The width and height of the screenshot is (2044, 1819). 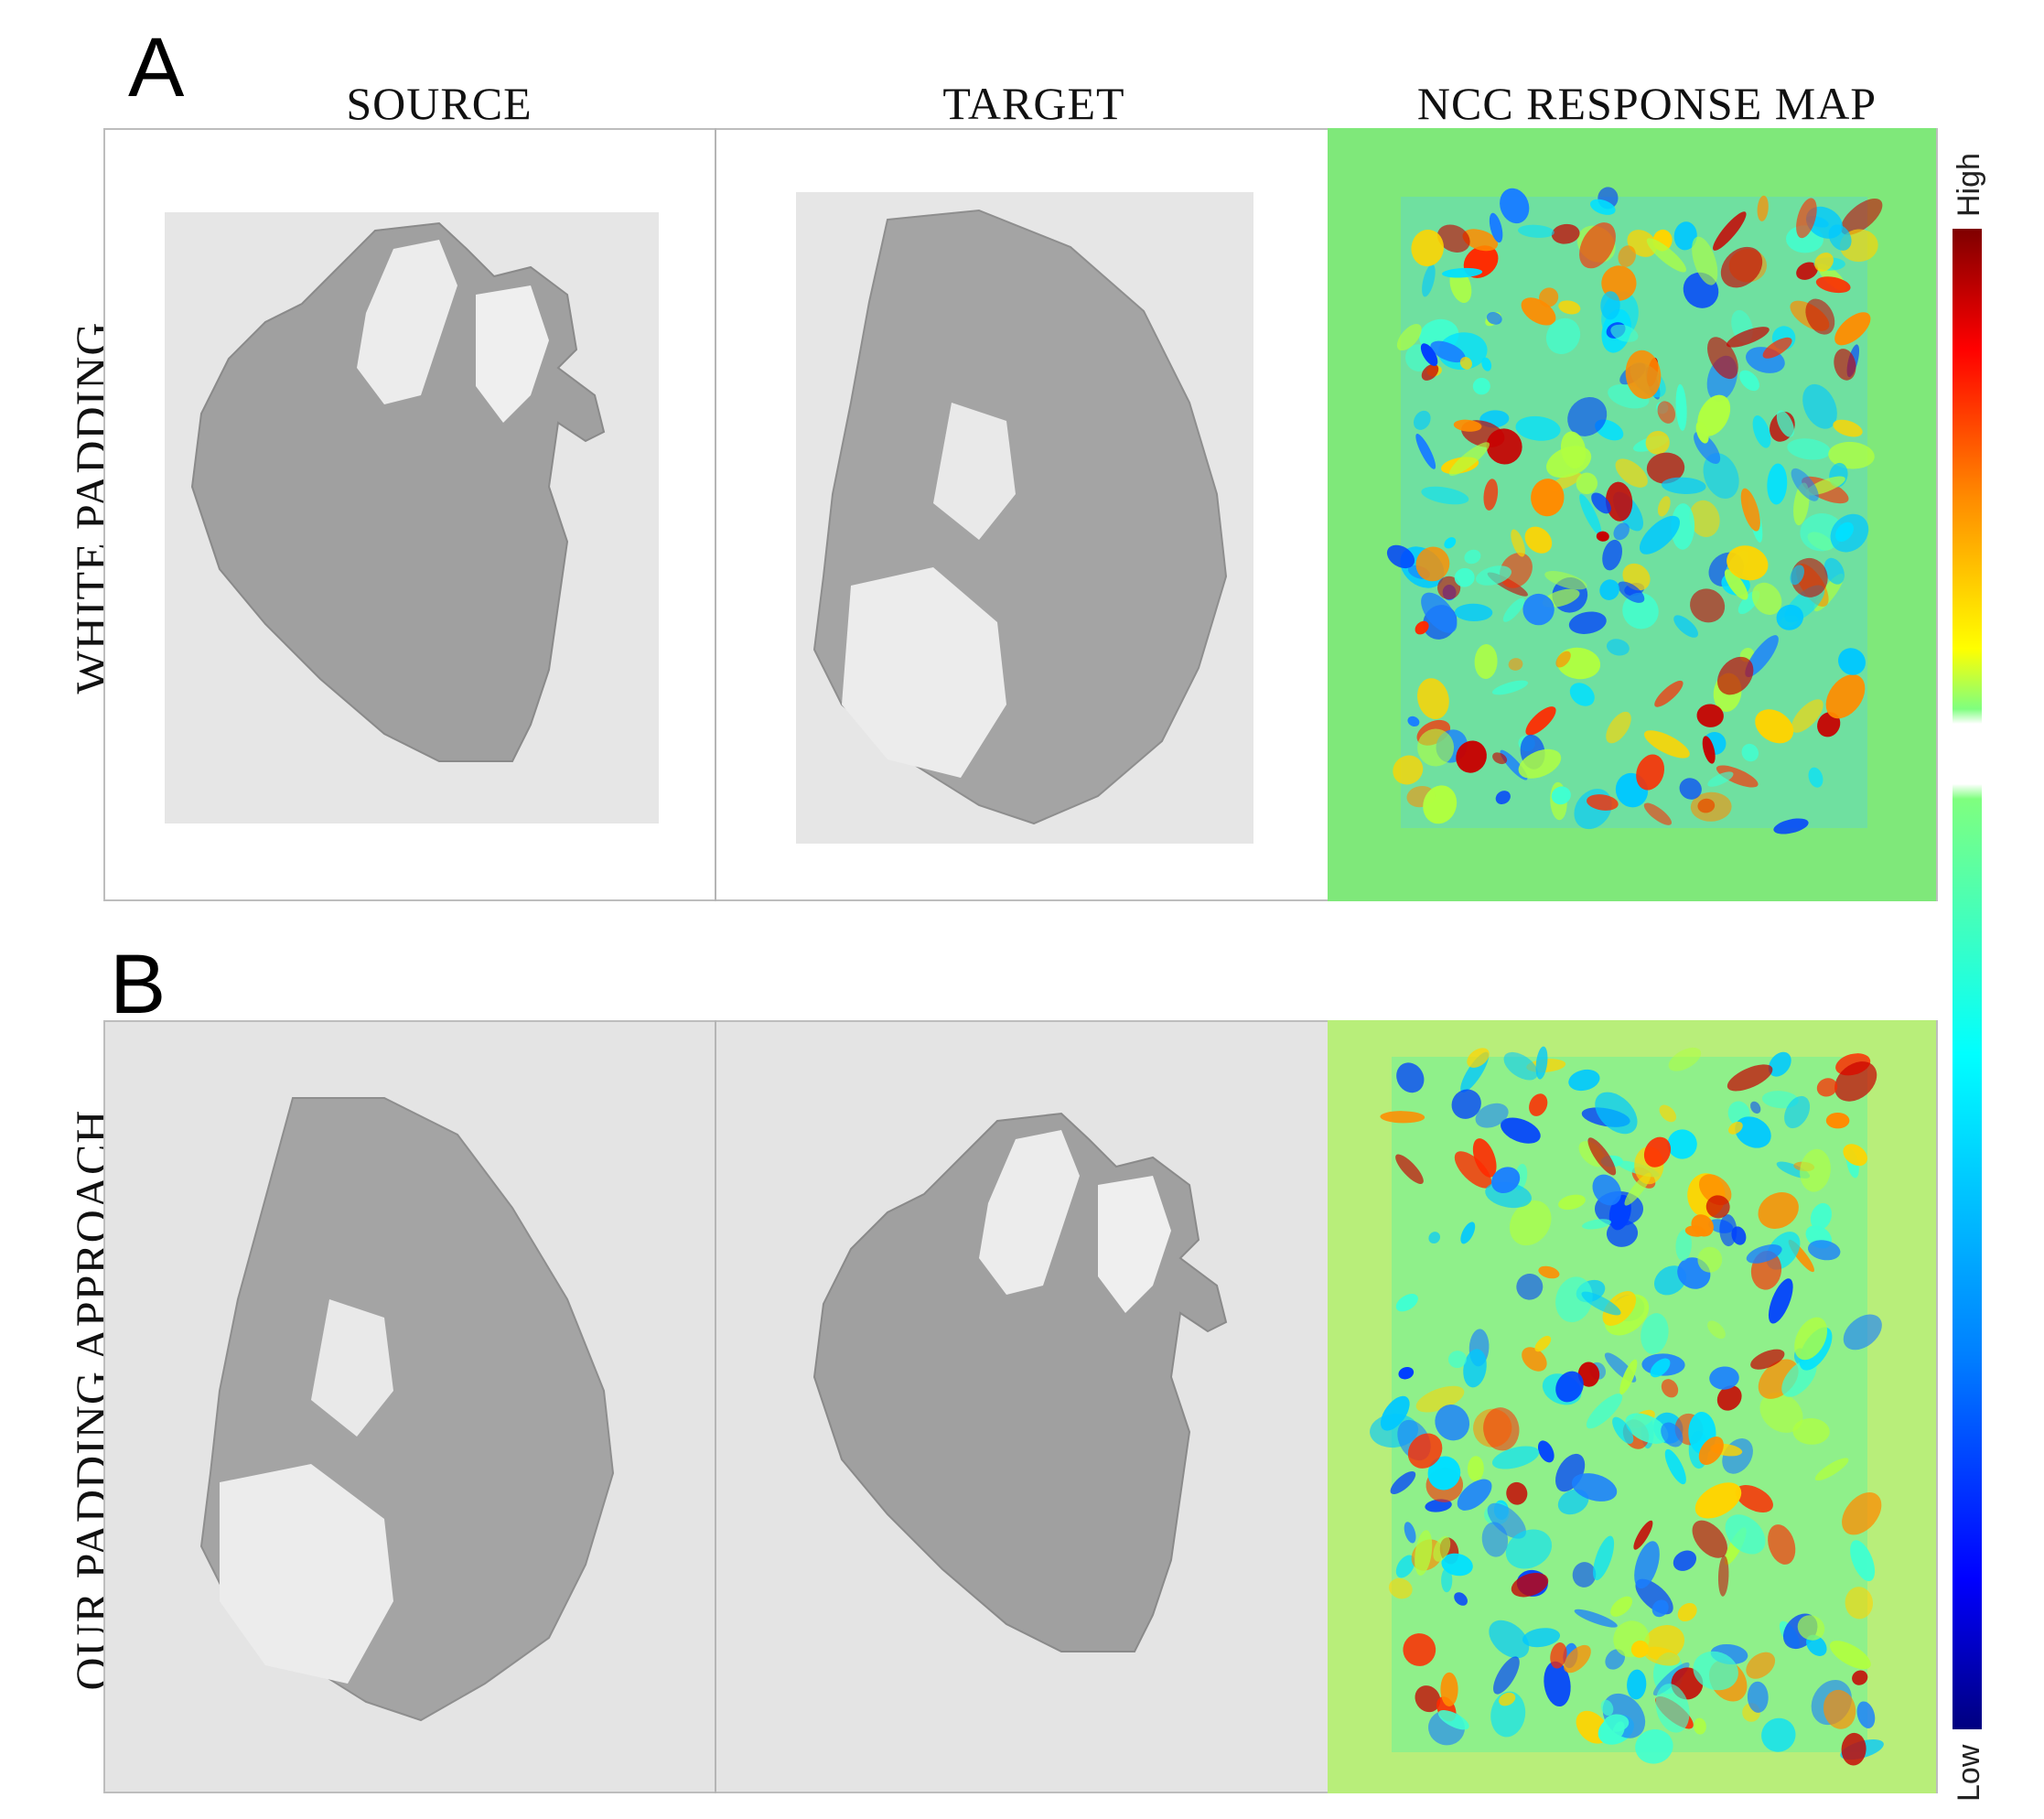 What do you see at coordinates (1969, 1773) in the screenshot?
I see `colorbar-low-label: Low` at bounding box center [1969, 1773].